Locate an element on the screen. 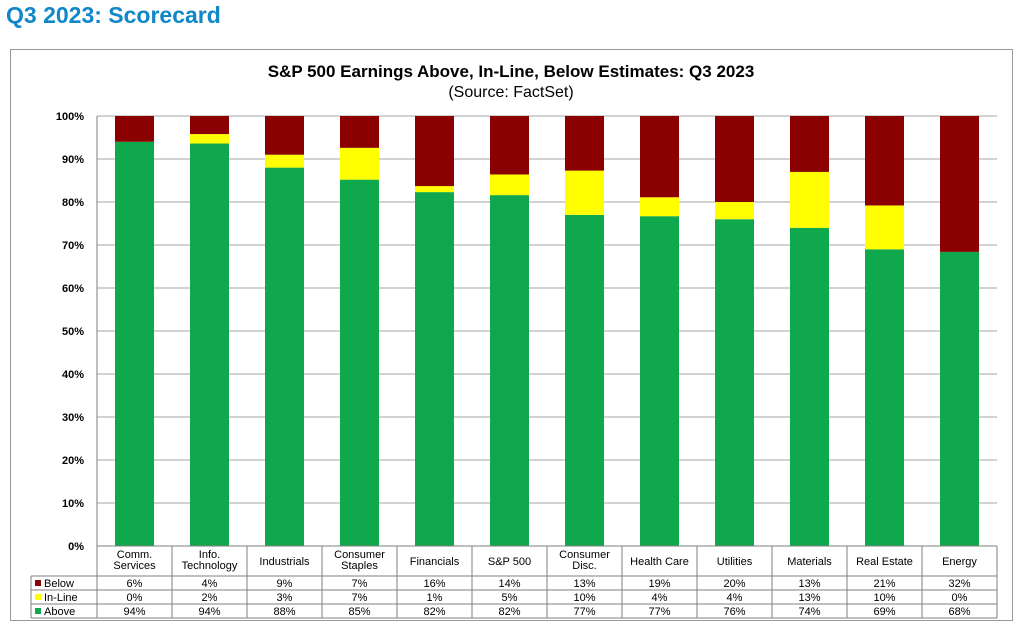  category-label: Materials is located at coordinates (809, 562).